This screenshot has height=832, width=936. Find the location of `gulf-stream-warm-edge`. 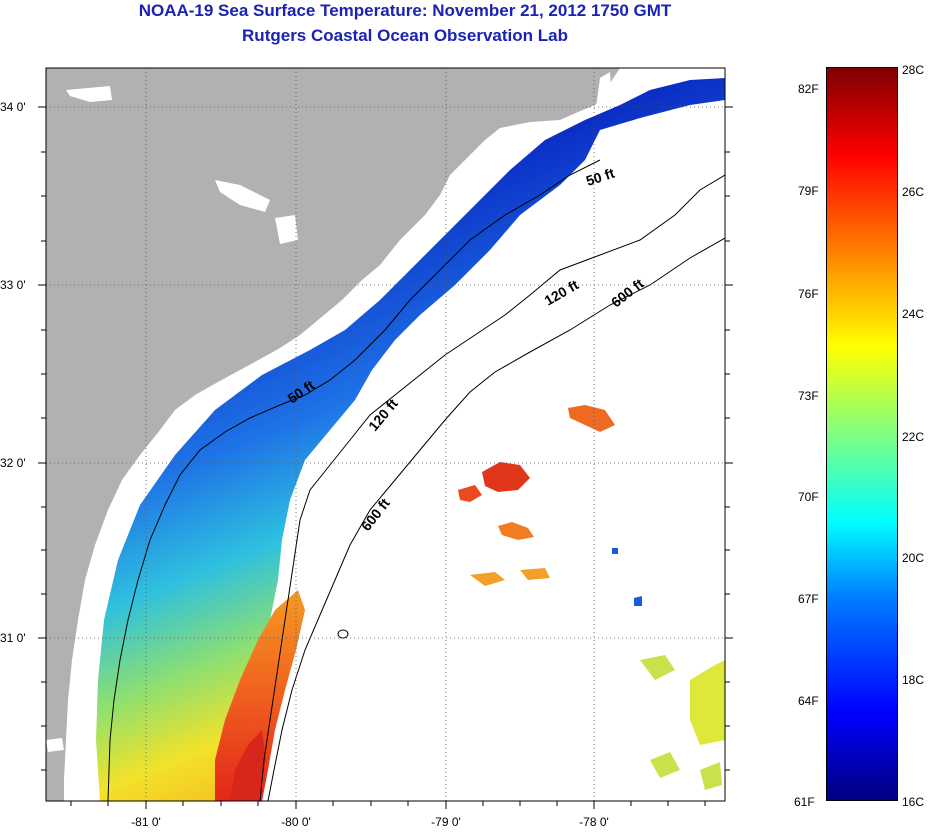

gulf-stream-warm-edge is located at coordinates (260, 695).